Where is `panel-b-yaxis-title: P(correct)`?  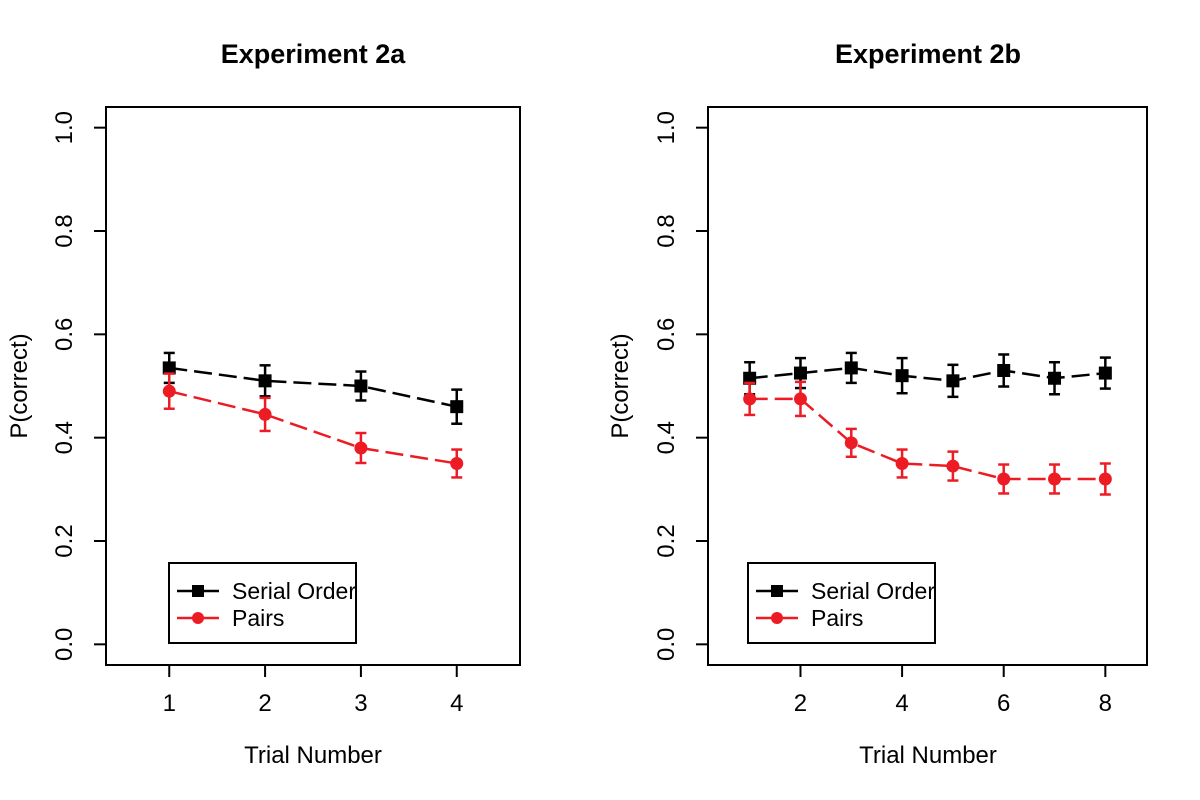 panel-b-yaxis-title: P(correct) is located at coordinates (620, 385).